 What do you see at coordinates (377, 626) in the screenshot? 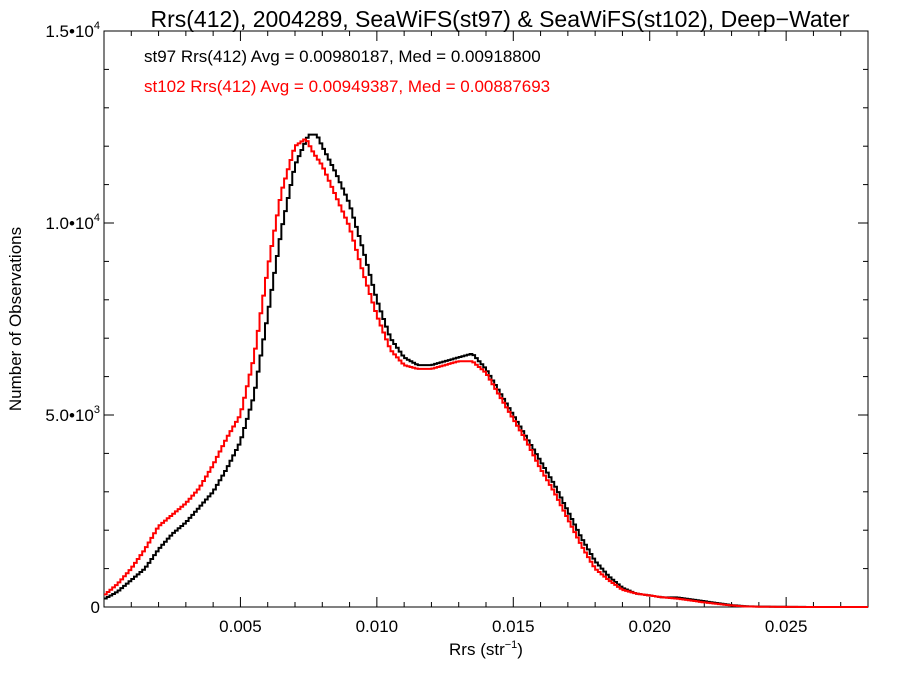
I see `x-tick-label: 0.010` at bounding box center [377, 626].